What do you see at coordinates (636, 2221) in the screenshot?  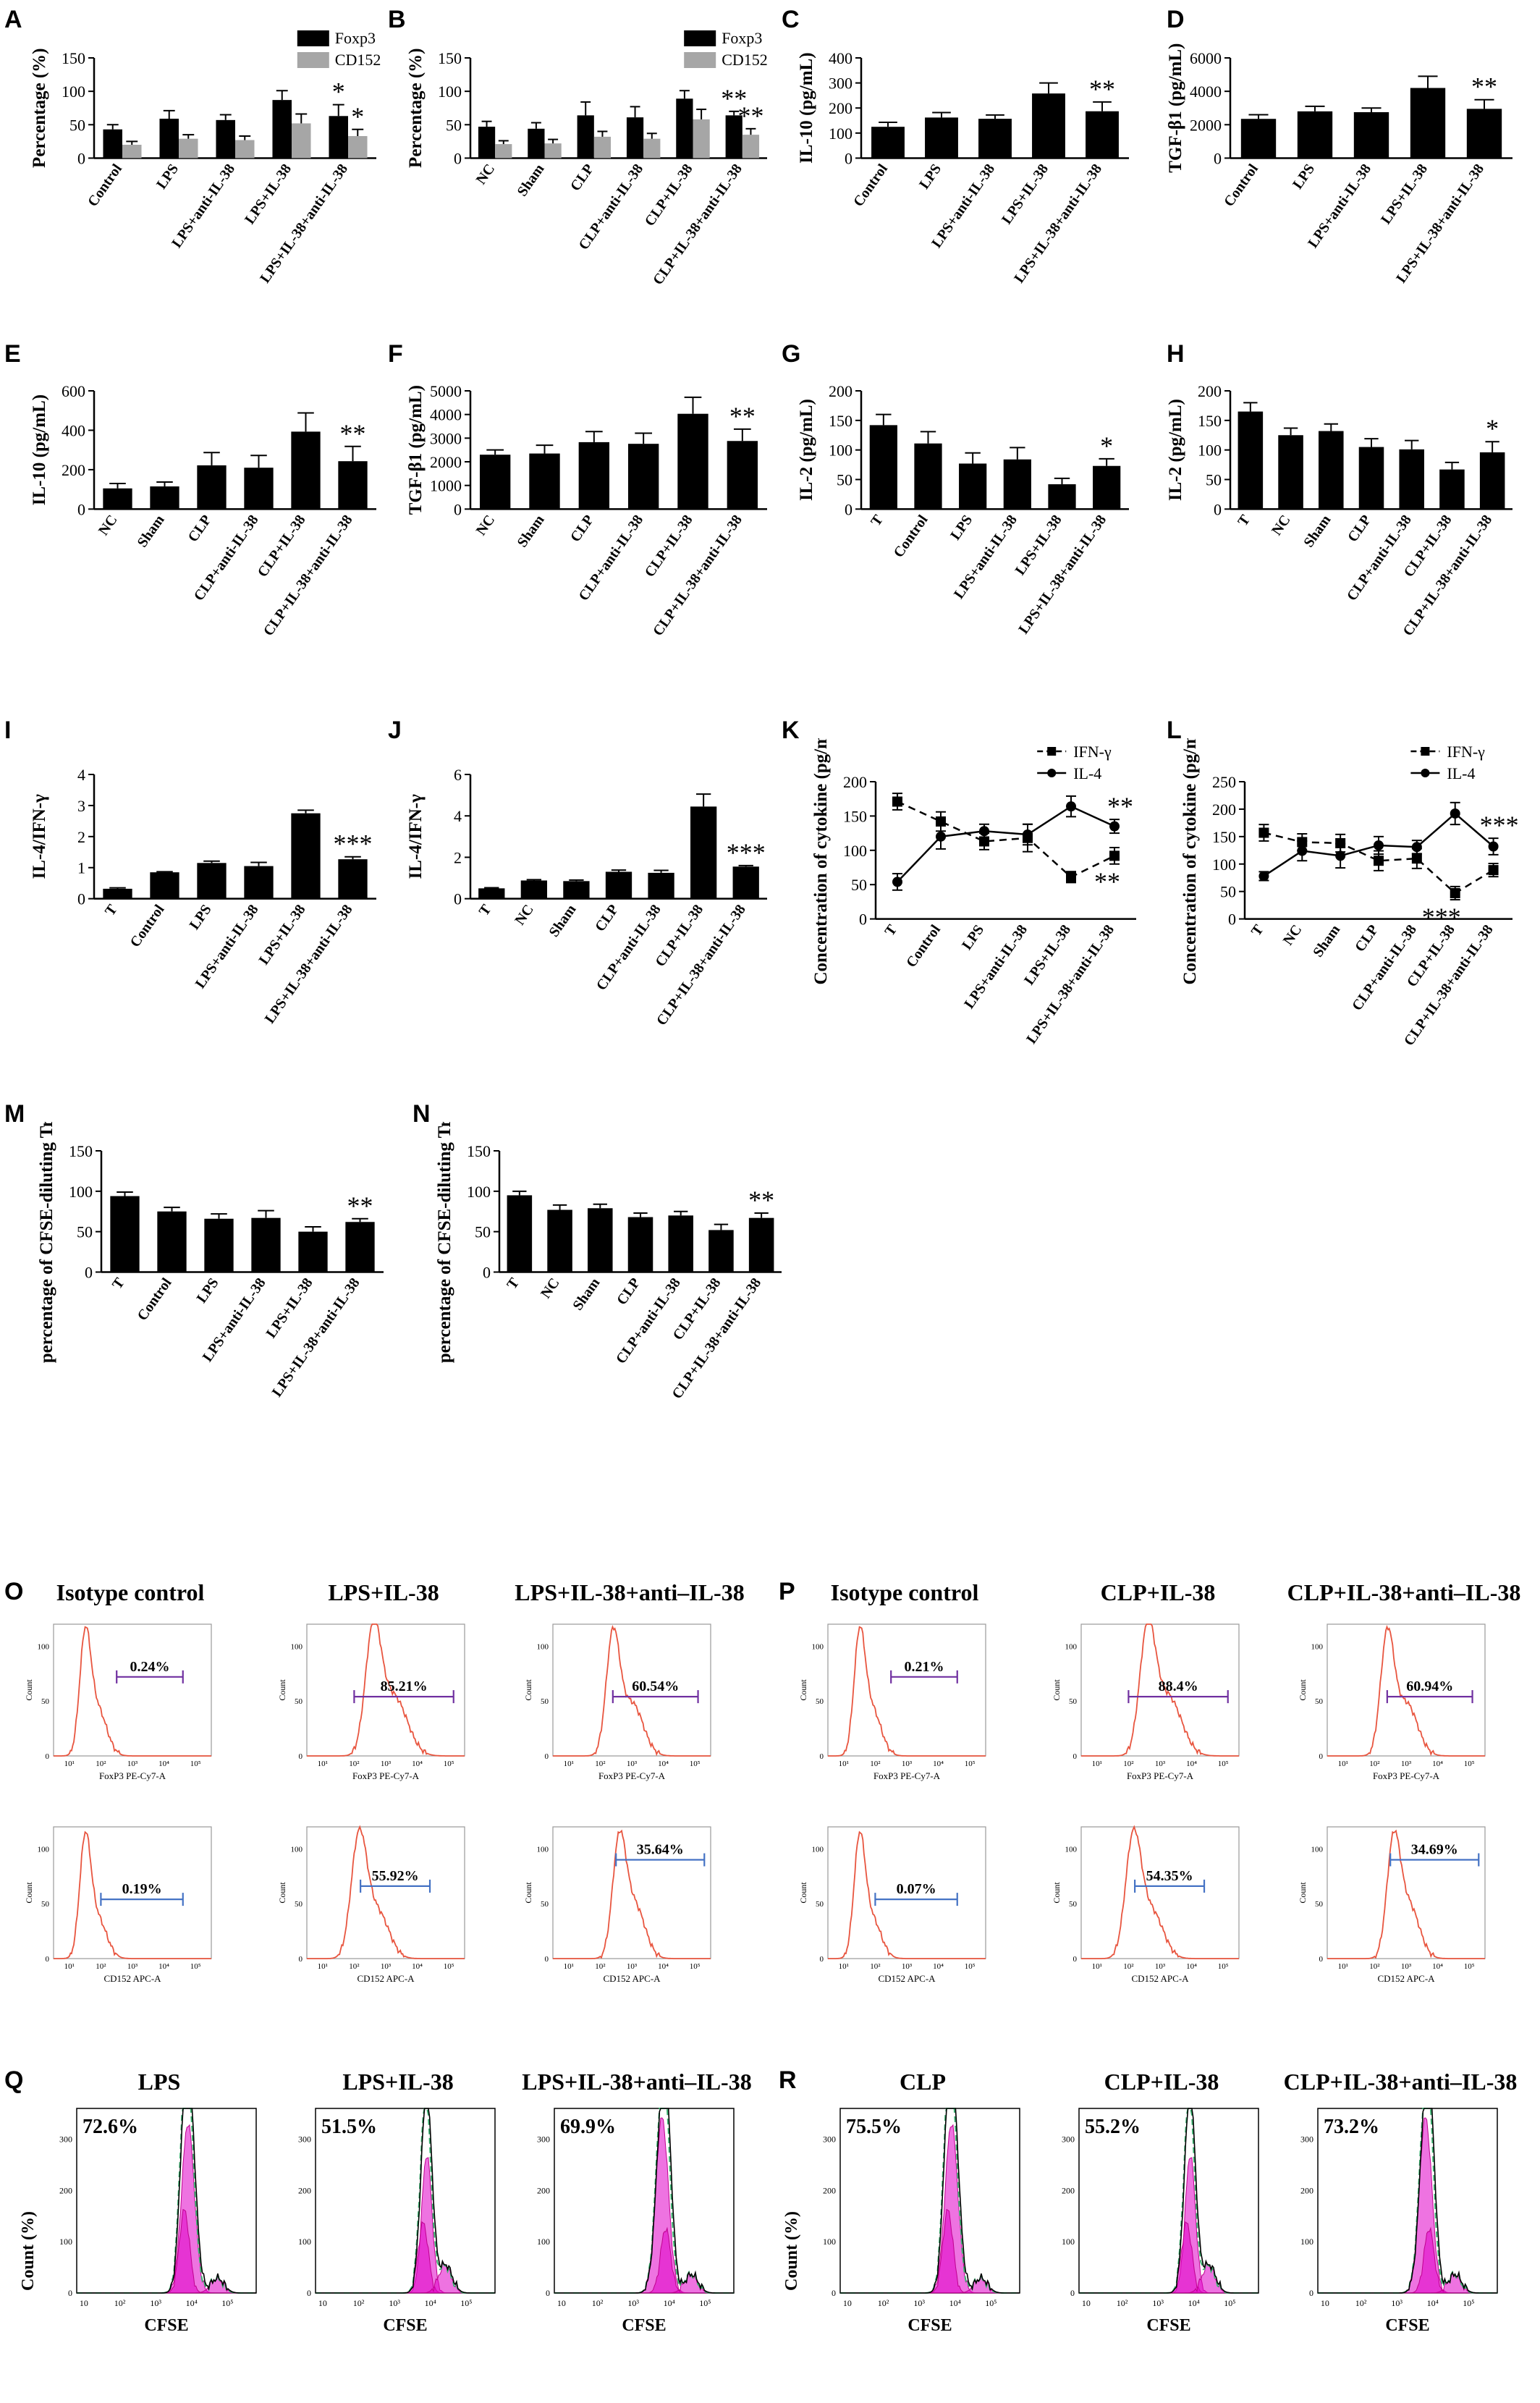 I see `cfse-histogram: 0 100 200 300 10 10² 10³ 10⁴ 10⁵ CFSE 69.9%` at bounding box center [636, 2221].